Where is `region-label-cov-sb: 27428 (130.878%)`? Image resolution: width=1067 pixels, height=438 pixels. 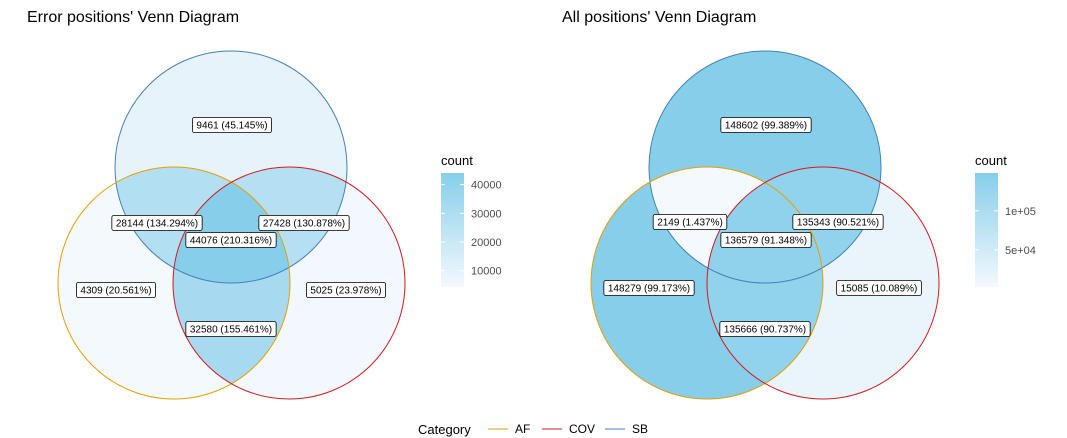
region-label-cov-sb: 27428 (130.878%) is located at coordinates (304, 223).